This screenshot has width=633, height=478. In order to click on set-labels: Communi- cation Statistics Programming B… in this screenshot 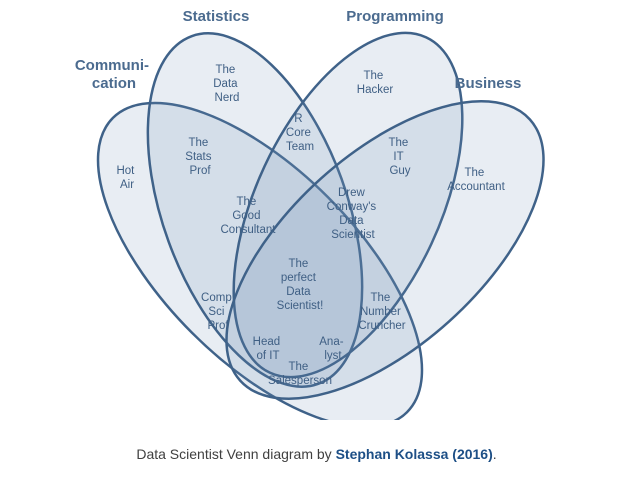, I will do `click(298, 50)`.